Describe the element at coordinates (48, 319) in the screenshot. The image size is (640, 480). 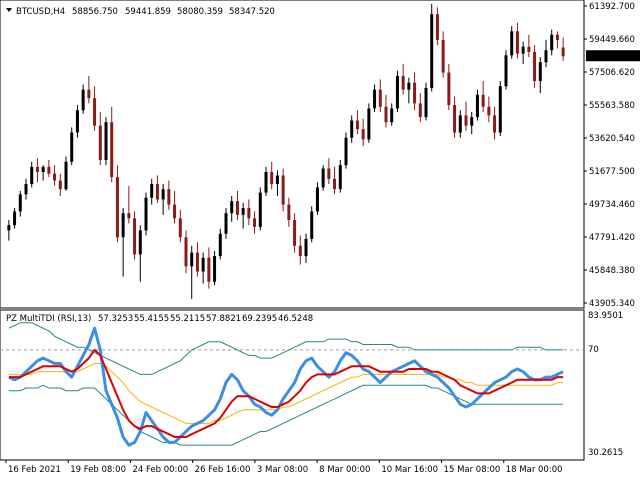
I see `indicator-name: PZ MultiTDI (RSI,13)` at that location.